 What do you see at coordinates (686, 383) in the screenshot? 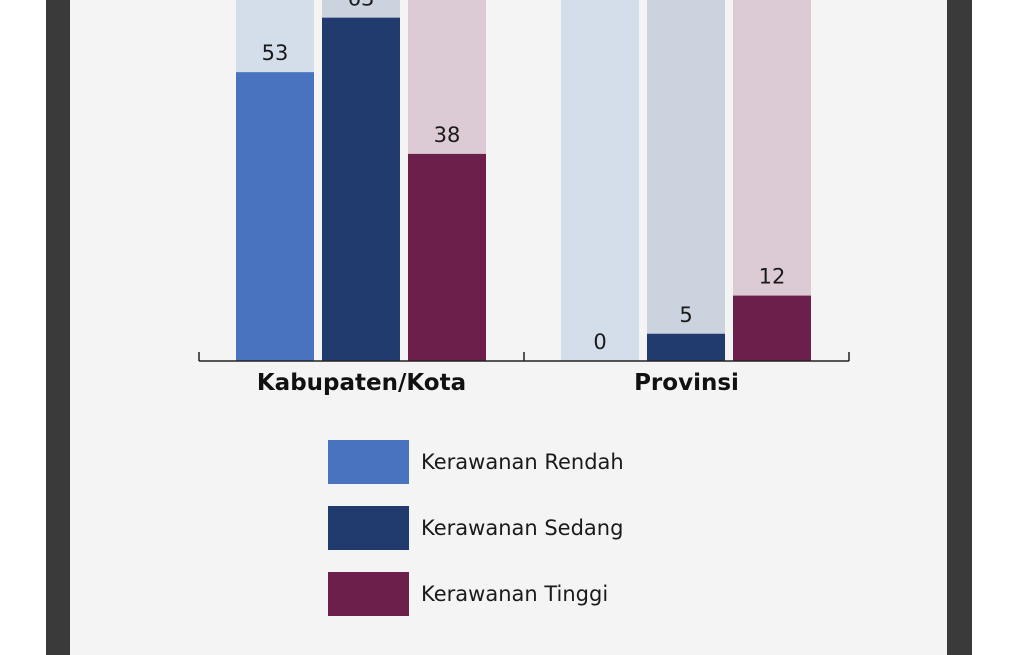
I see `x-tick-label: Provinsi` at bounding box center [686, 383].